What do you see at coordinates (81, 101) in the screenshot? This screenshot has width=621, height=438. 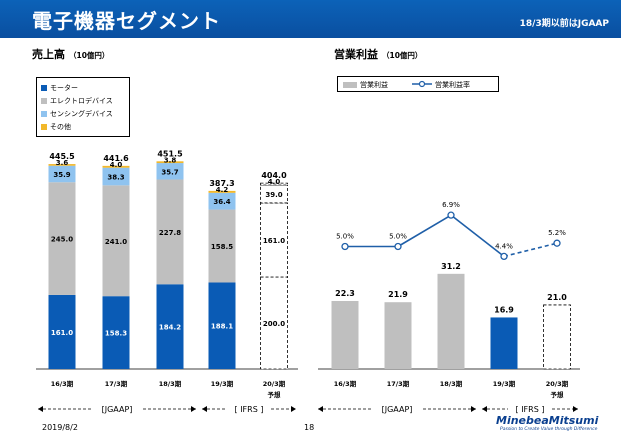 I see `legend-label: エレクトロデバイス` at bounding box center [81, 101].